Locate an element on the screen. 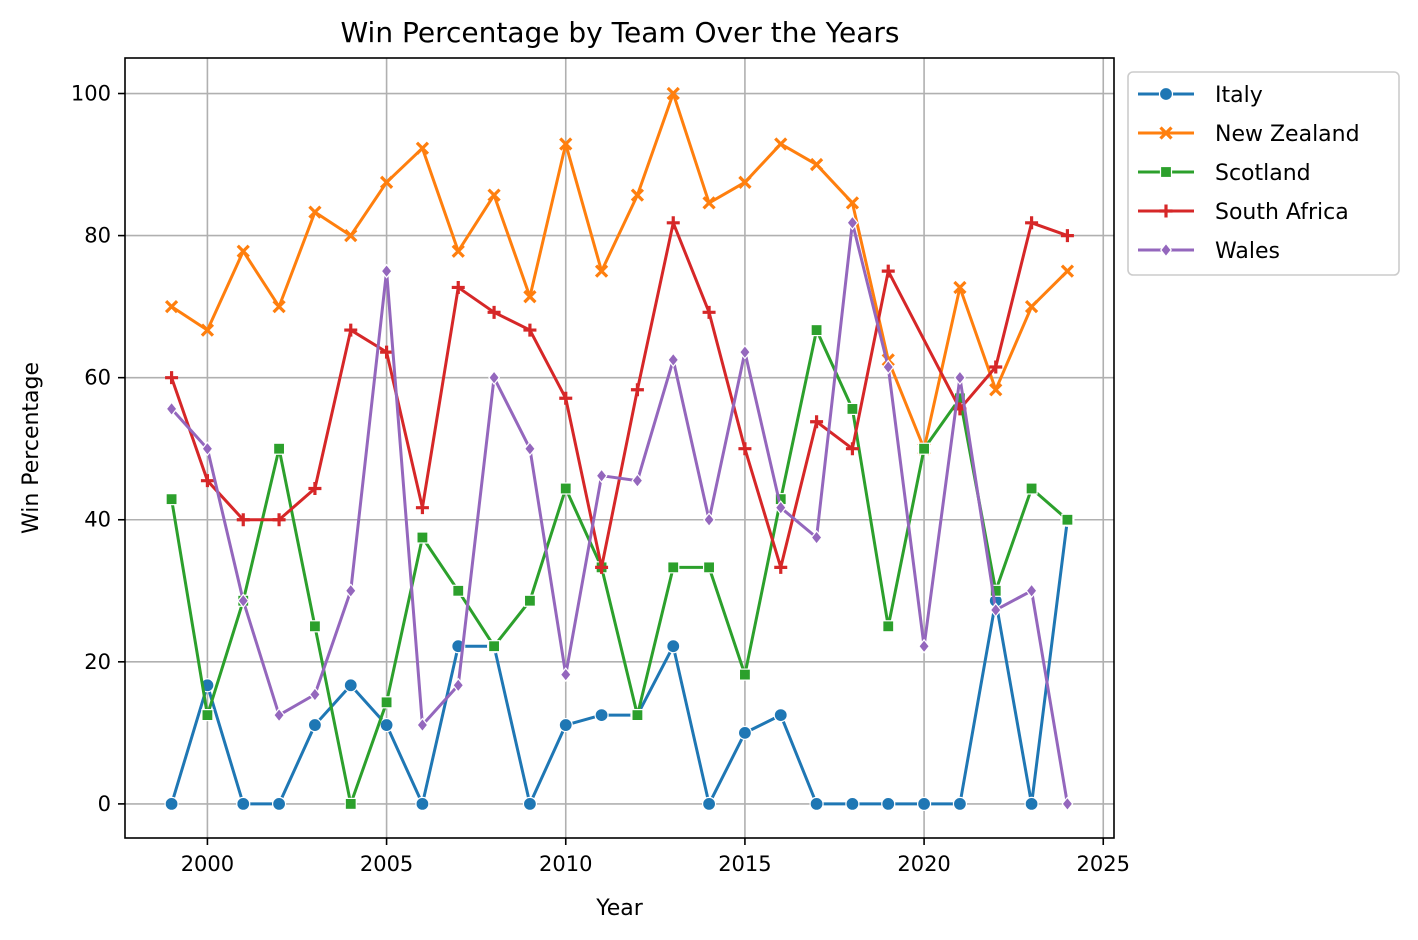 This screenshot has height=940, width=1418. legend-item: Italy is located at coordinates (1200, 95).